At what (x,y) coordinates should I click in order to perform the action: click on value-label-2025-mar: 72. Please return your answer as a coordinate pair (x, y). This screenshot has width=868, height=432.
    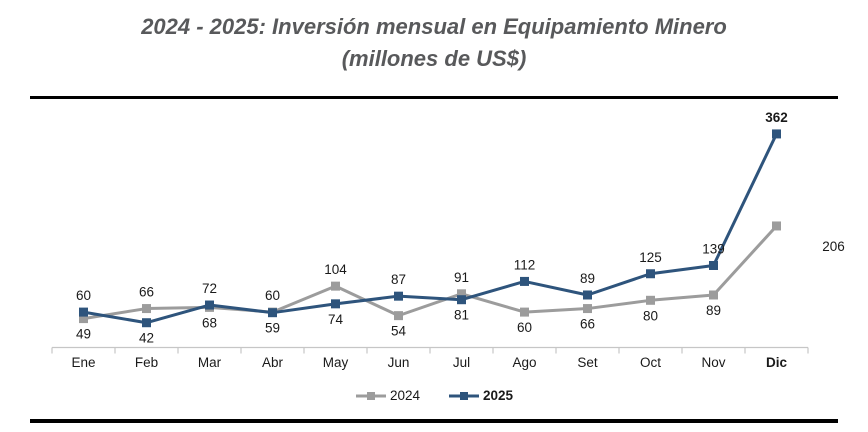
    Looking at the image, I should click on (209, 288).